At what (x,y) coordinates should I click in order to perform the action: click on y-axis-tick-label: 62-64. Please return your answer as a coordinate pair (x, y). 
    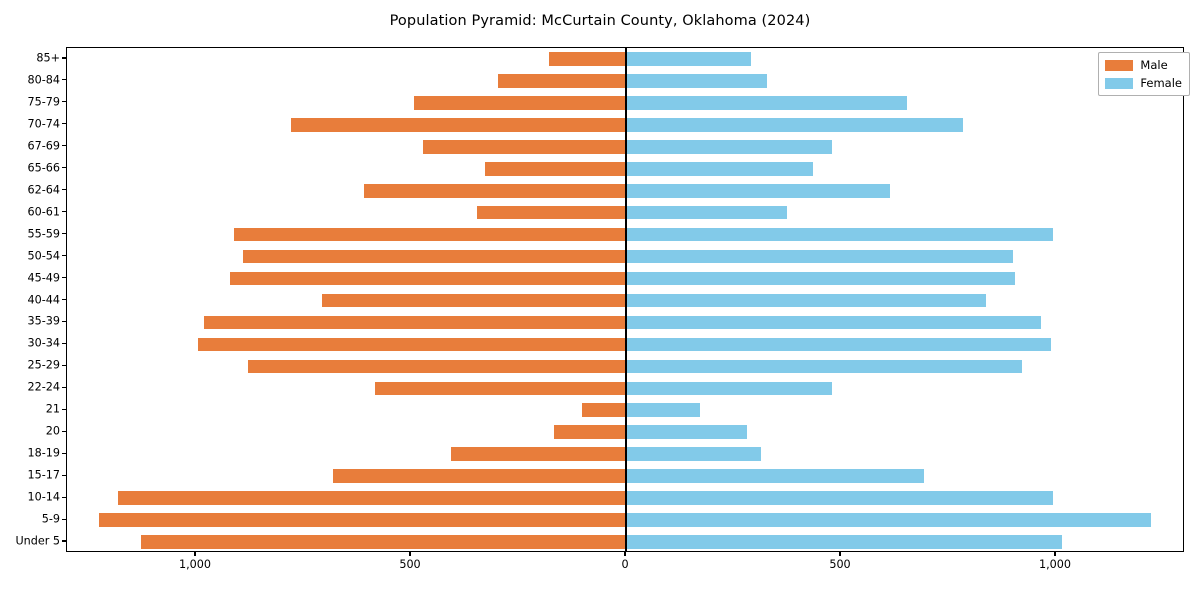
    Looking at the image, I should click on (43, 190).